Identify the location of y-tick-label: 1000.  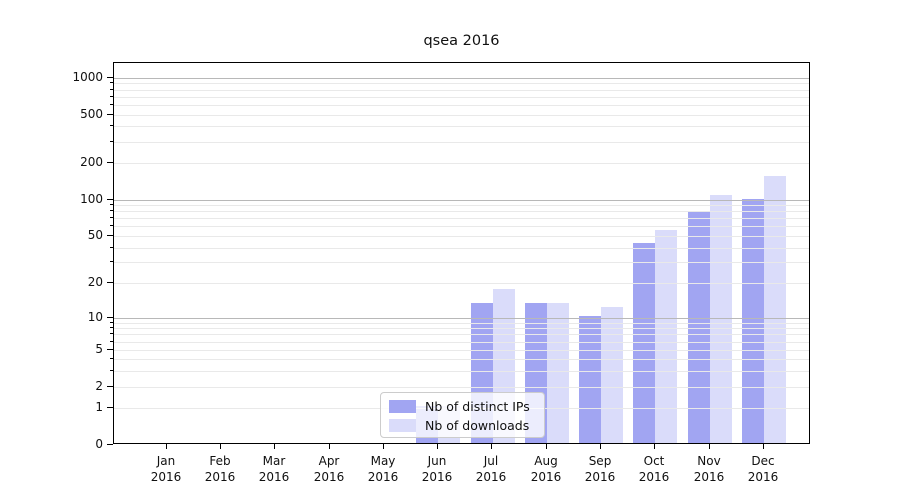
(87, 77).